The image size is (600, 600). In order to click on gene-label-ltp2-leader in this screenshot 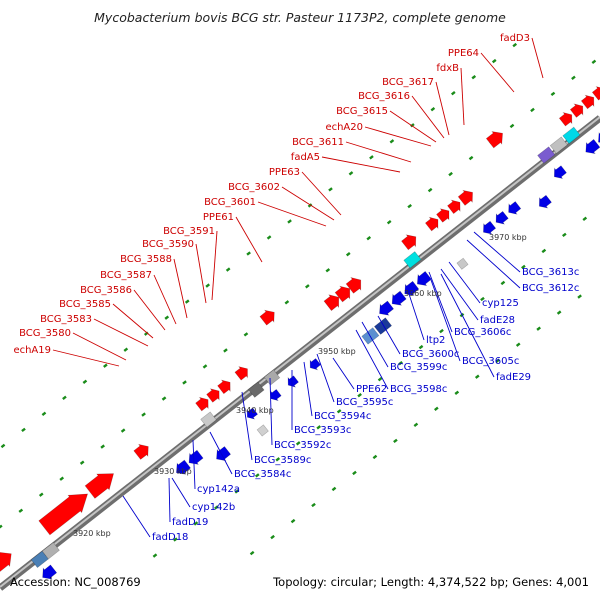, I will do `click(416, 317)`.